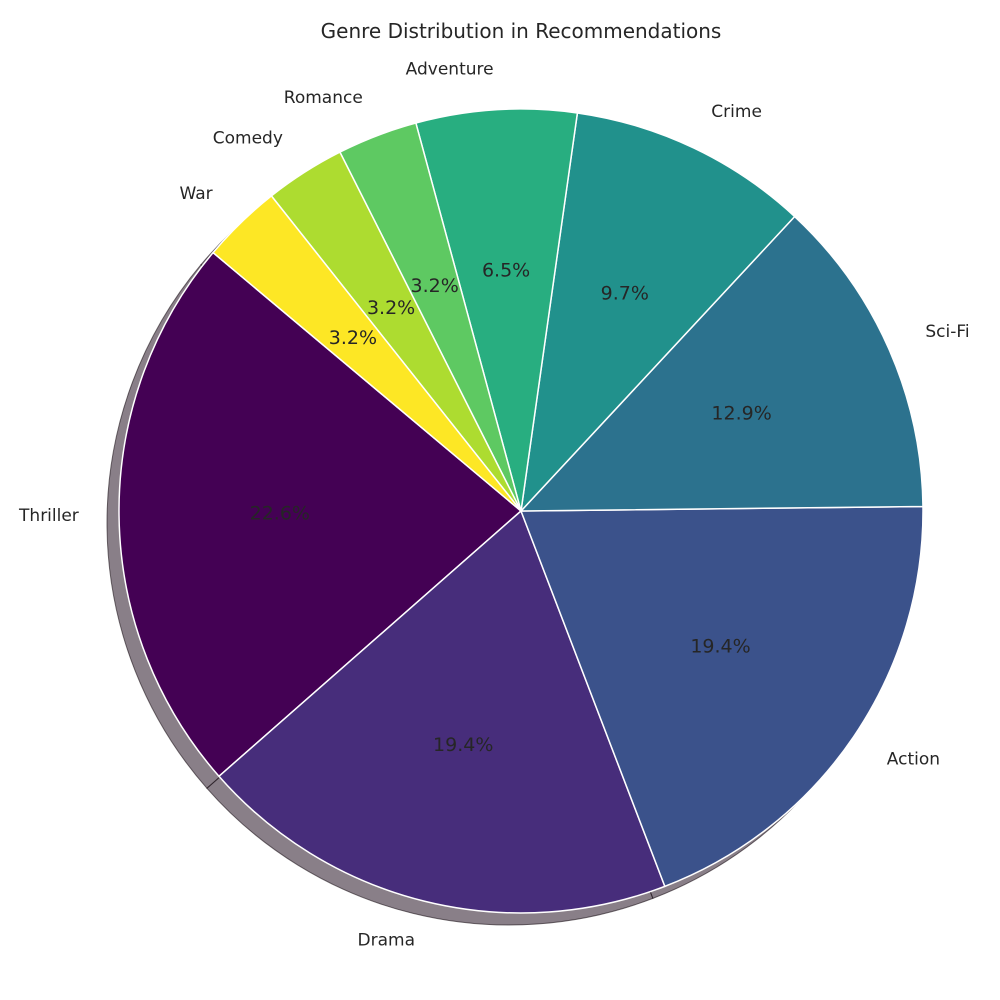  What do you see at coordinates (48, 516) in the screenshot?
I see `category-label-thriller: Thriller` at bounding box center [48, 516].